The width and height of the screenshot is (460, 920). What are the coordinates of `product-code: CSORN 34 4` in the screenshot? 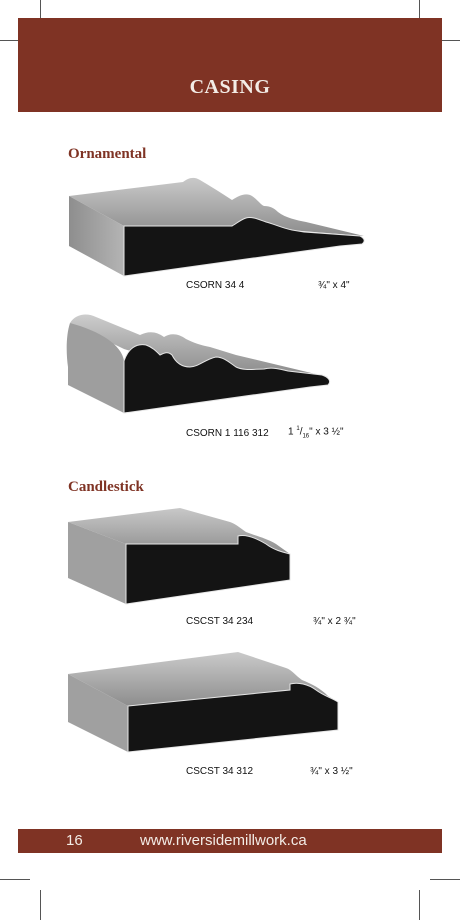 It's located at (215, 285).